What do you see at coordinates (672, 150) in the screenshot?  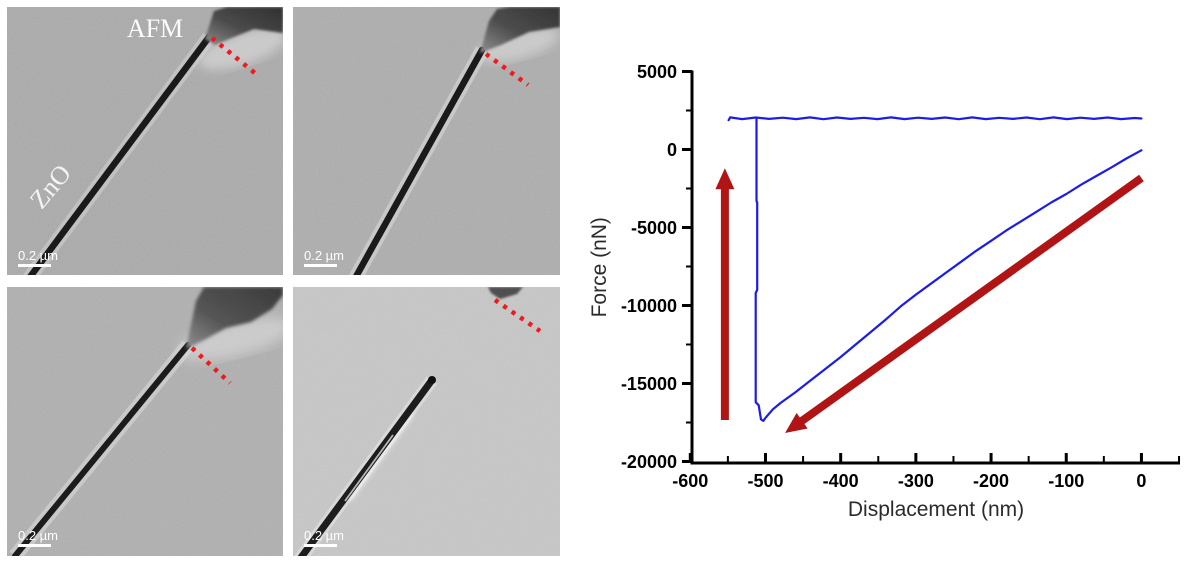 I see `y-tick-label: 0` at bounding box center [672, 150].